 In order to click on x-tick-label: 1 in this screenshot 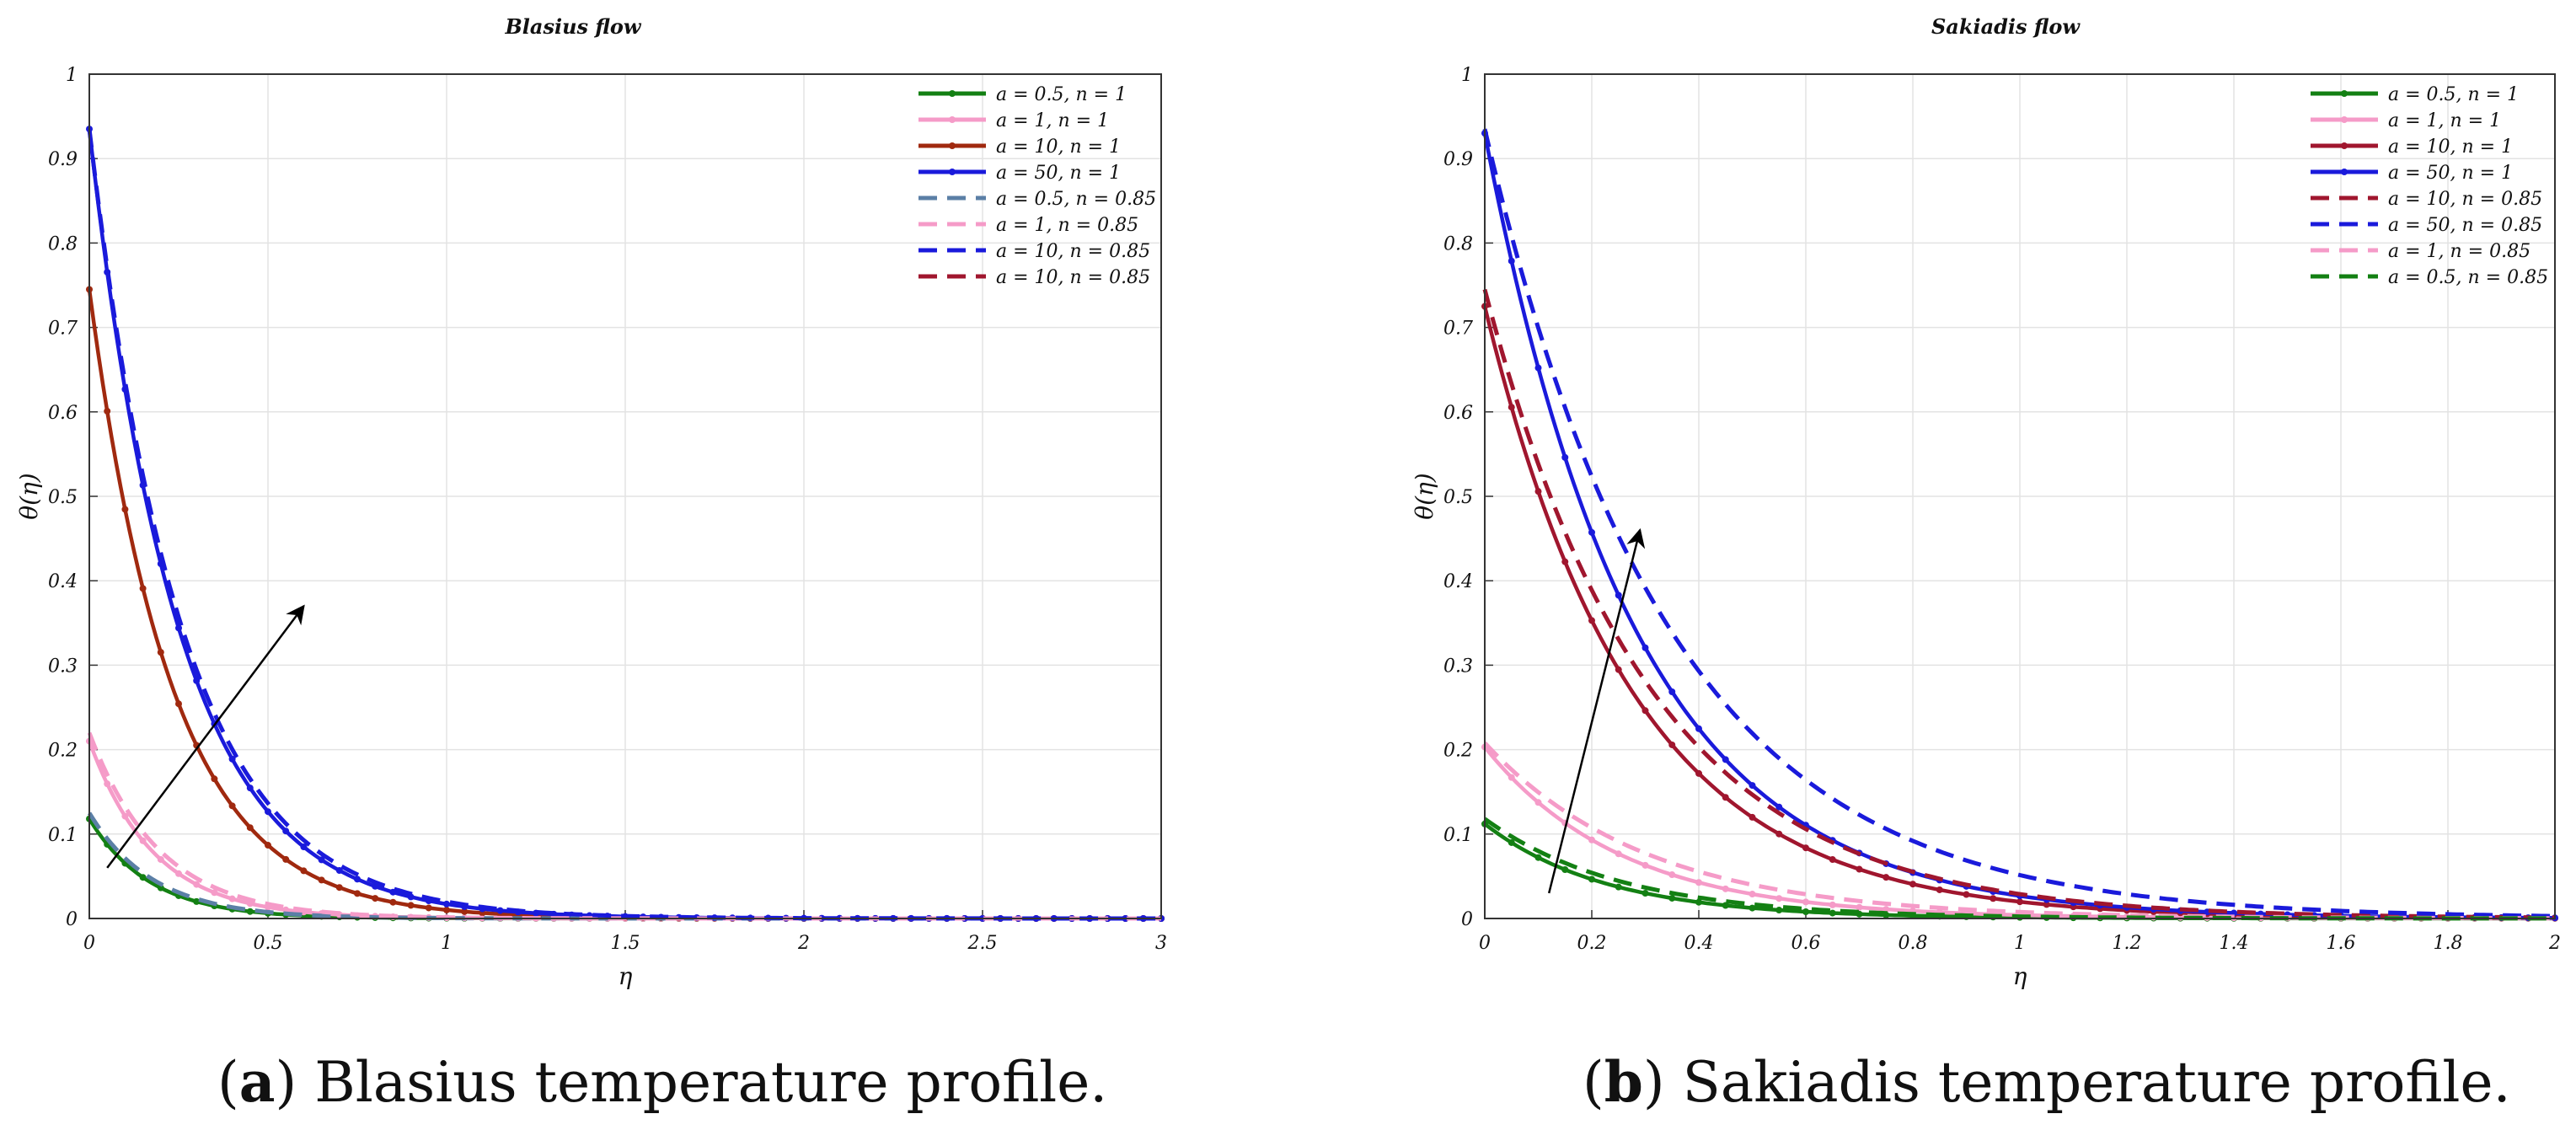, I will do `click(2020, 944)`.